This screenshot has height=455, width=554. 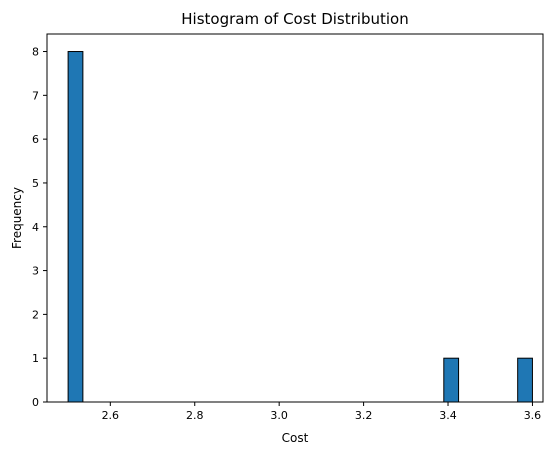 I want to click on x-tick-label: 2.6, so click(x=111, y=415).